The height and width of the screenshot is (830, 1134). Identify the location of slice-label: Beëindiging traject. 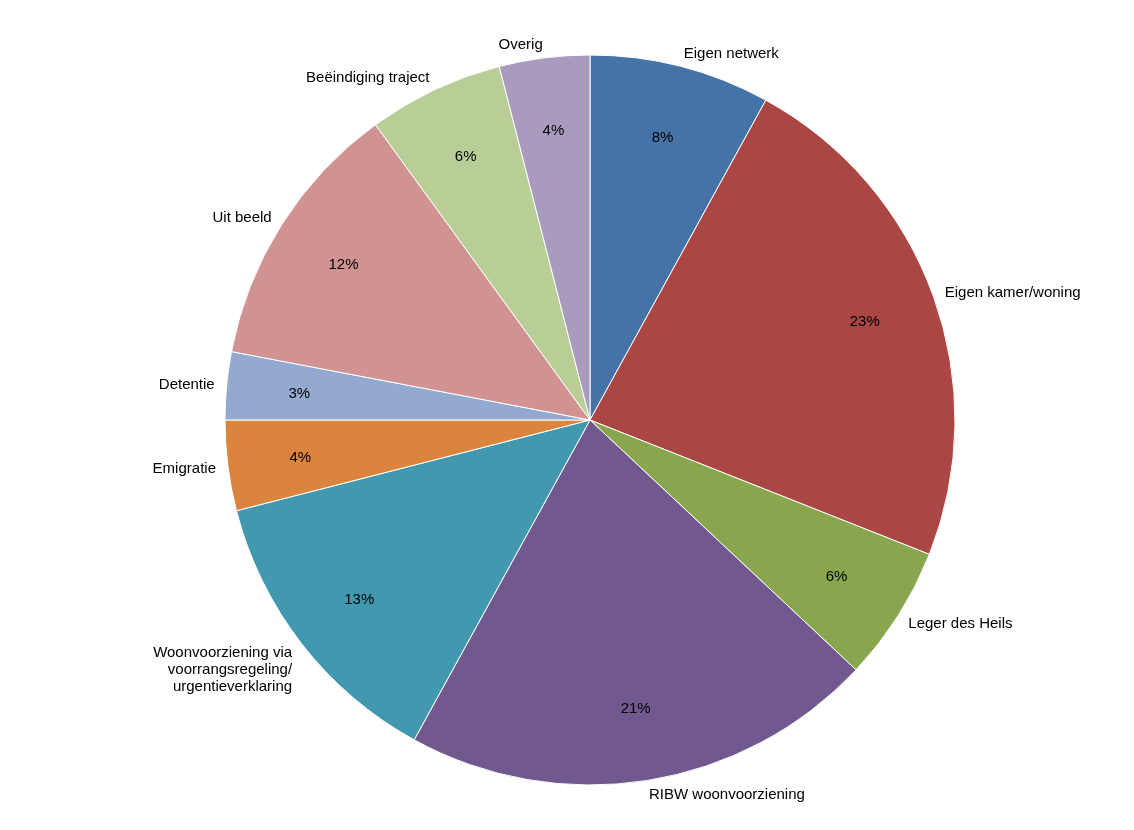
(368, 77).